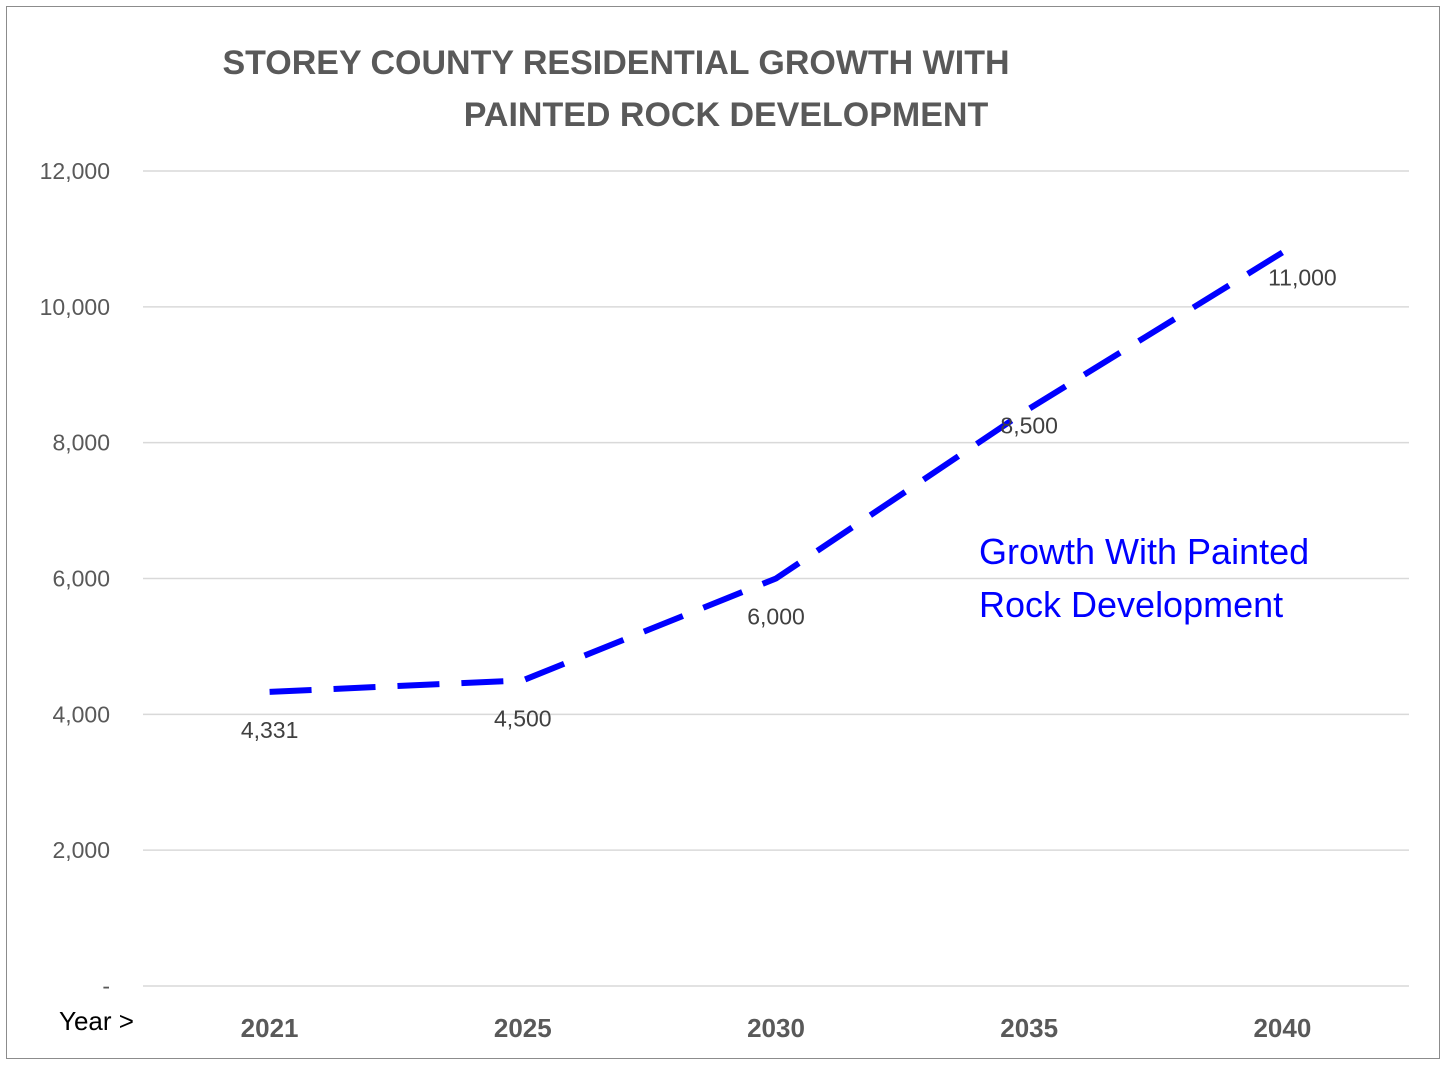 The height and width of the screenshot is (1067, 1448). What do you see at coordinates (1131, 604) in the screenshot?
I see `annotation-line-2: Rock Development` at bounding box center [1131, 604].